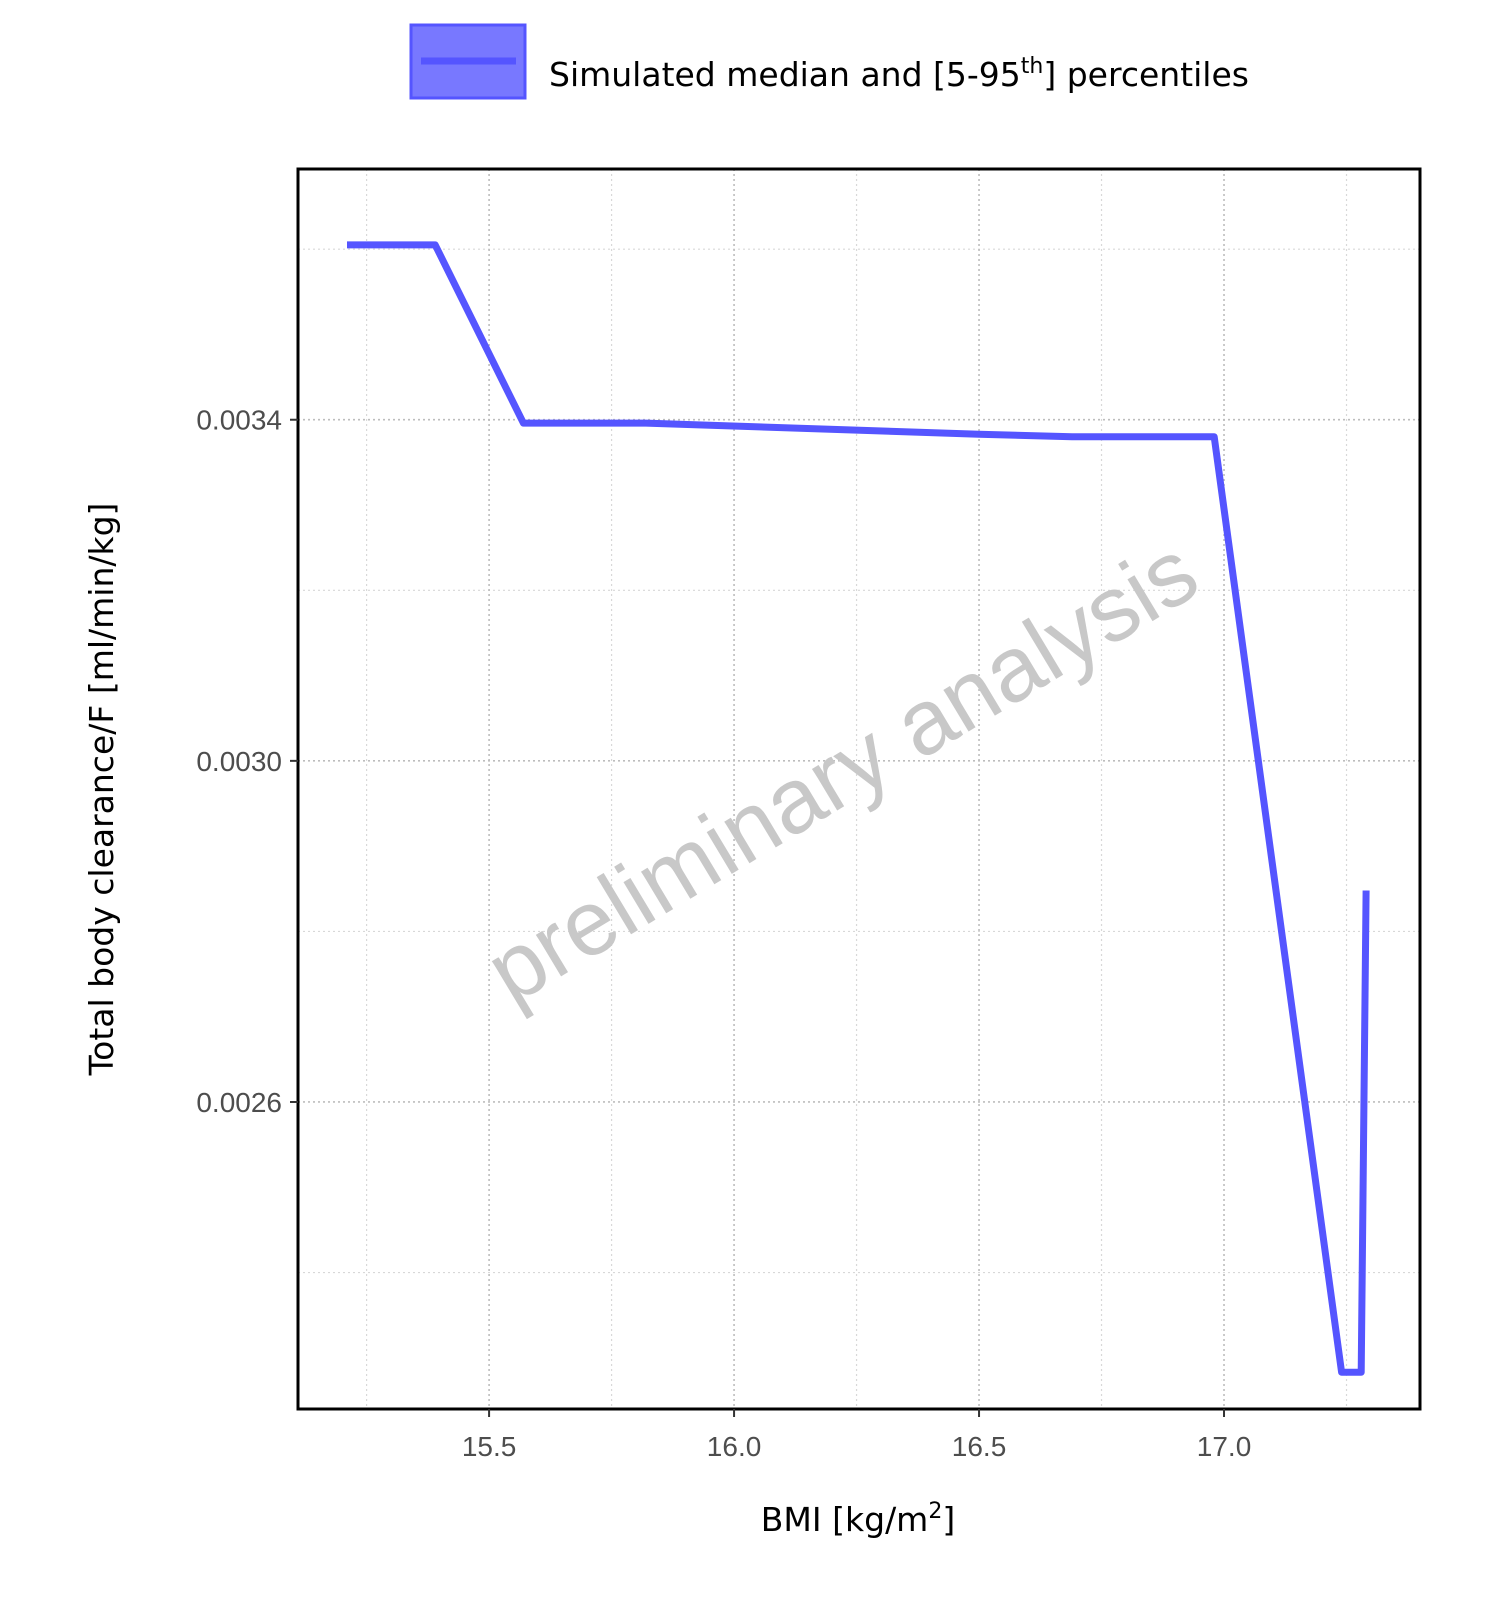 This screenshot has height=1624, width=1500. I want to click on y-axis: 0.0026 0.0030 0.0034, so click(247, 761).